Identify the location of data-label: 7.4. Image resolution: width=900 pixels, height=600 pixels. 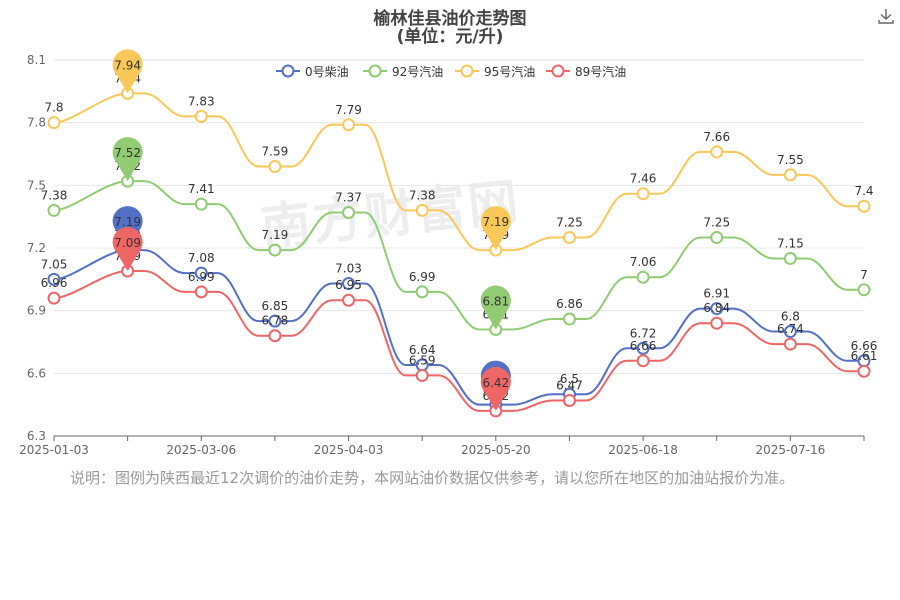
(863, 191).